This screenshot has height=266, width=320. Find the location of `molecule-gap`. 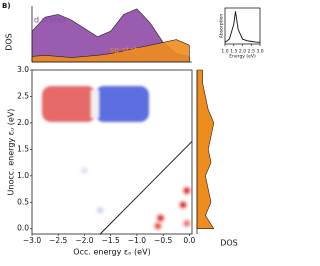

molecule-gap is located at coordinates (95, 104).